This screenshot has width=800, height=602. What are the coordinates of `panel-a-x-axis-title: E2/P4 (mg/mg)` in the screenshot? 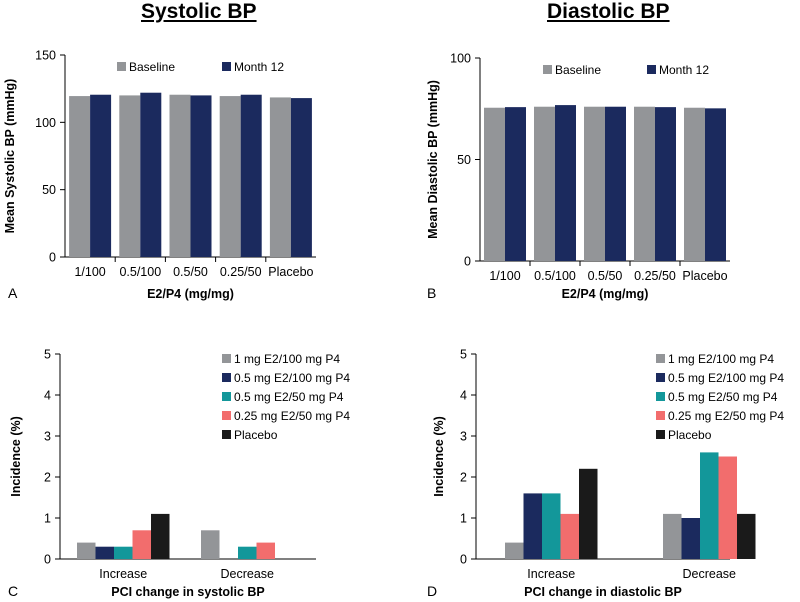 It's located at (190, 294).